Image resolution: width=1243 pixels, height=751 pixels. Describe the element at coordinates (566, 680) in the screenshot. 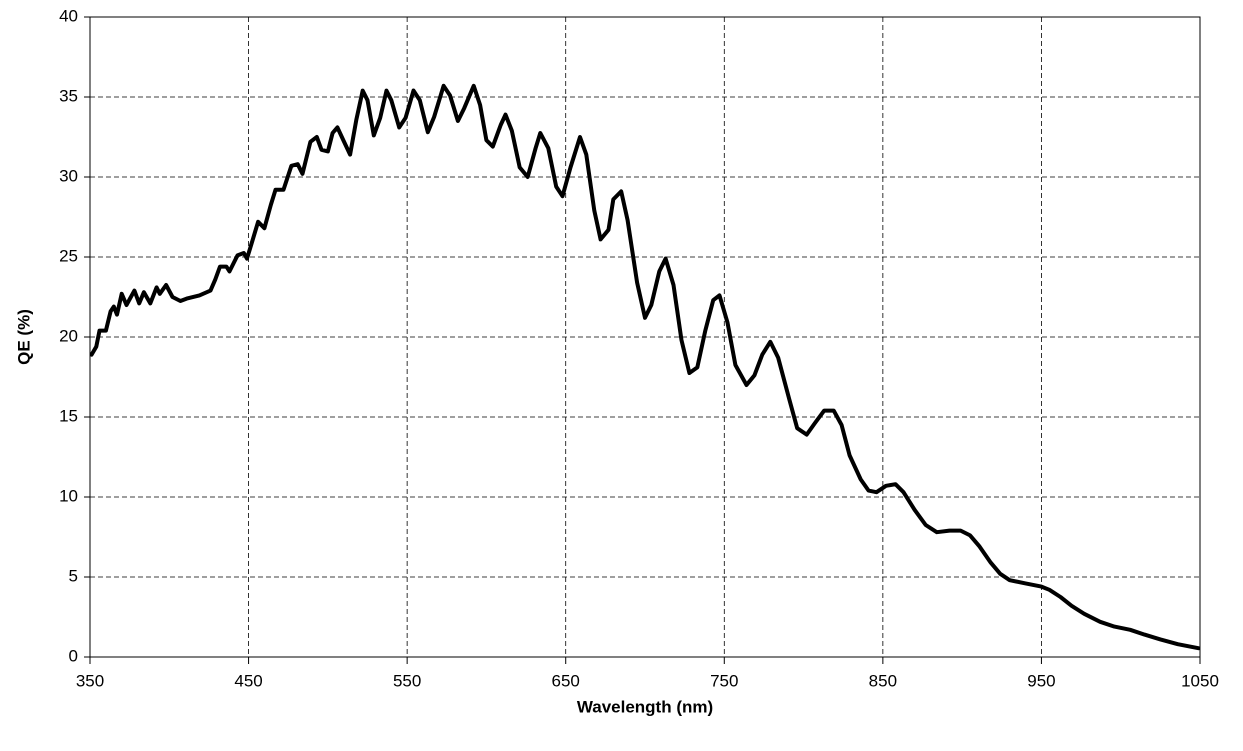

I see `x-tick-label: 650` at that location.